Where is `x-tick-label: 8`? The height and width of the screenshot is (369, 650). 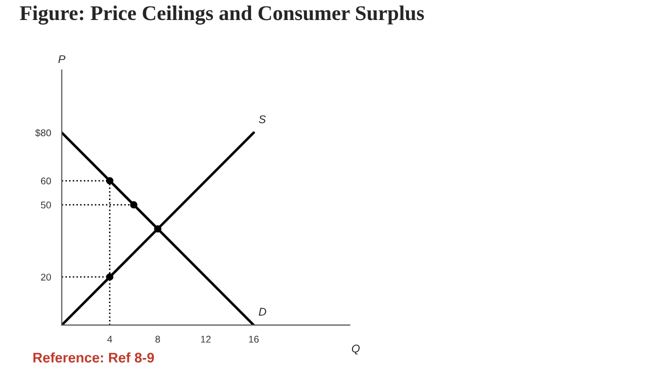
x-tick-label: 8 is located at coordinates (157, 339).